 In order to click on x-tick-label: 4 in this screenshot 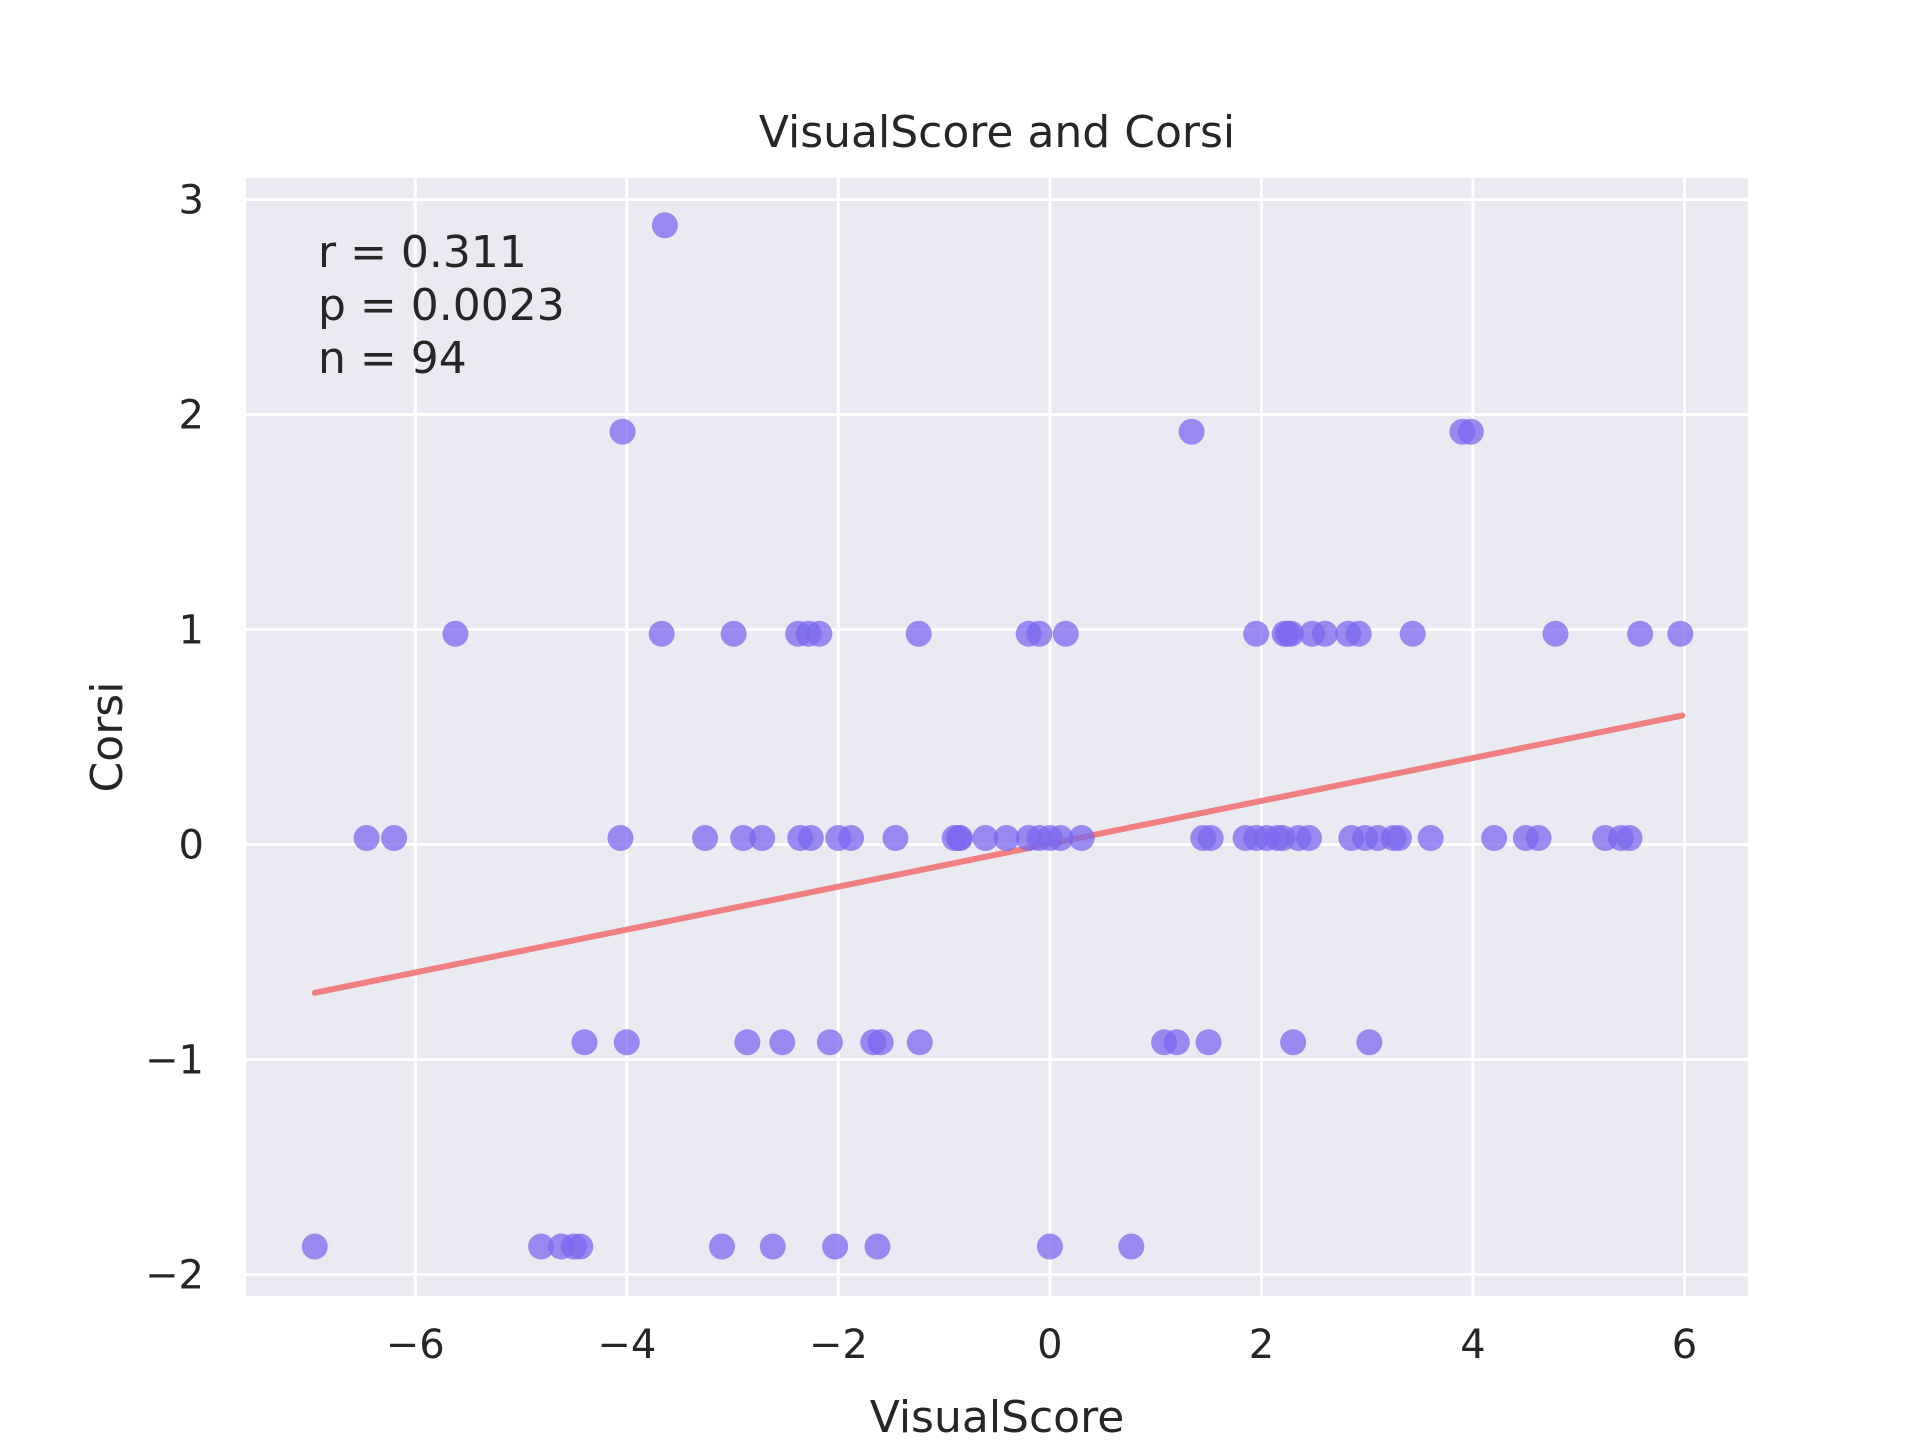, I will do `click(1472, 1345)`.